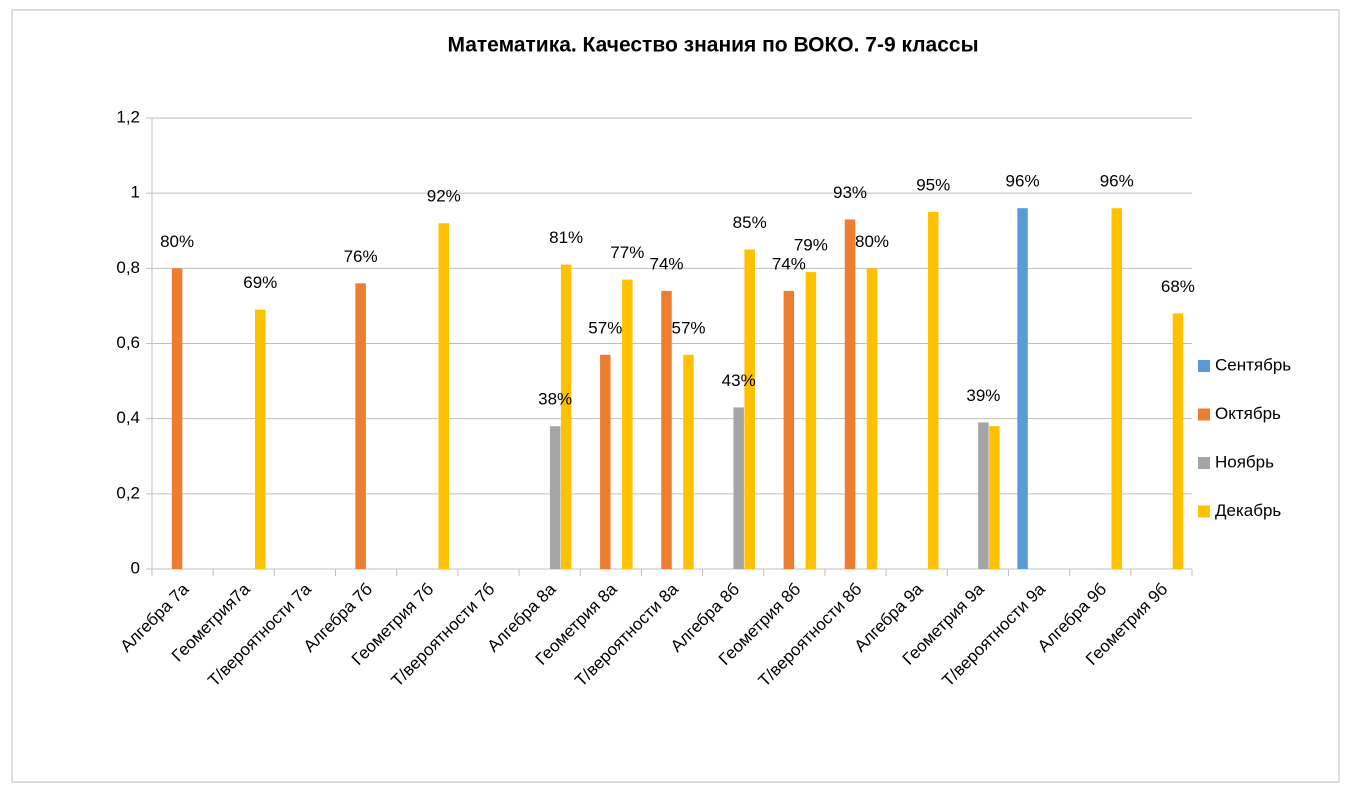 Image resolution: width=1352 pixels, height=799 pixels. Describe the element at coordinates (672, 572) in the screenshot. I see `x-axis` at that location.